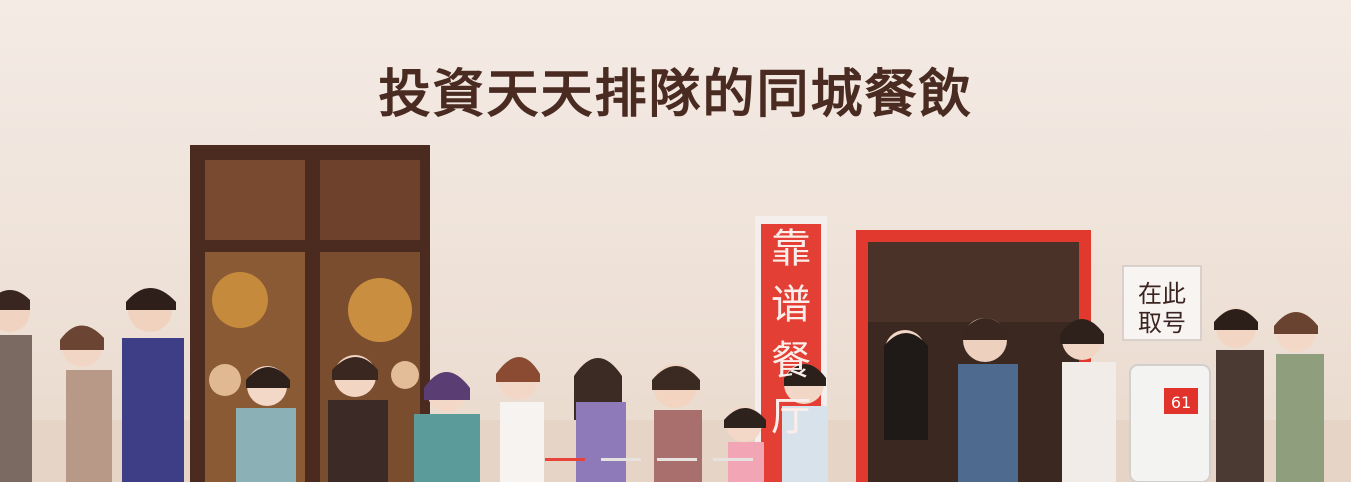 Image resolution: width=1351 pixels, height=482 pixels. What do you see at coordinates (791, 417) in the screenshot?
I see `red-sign-char: 厅` at bounding box center [791, 417].